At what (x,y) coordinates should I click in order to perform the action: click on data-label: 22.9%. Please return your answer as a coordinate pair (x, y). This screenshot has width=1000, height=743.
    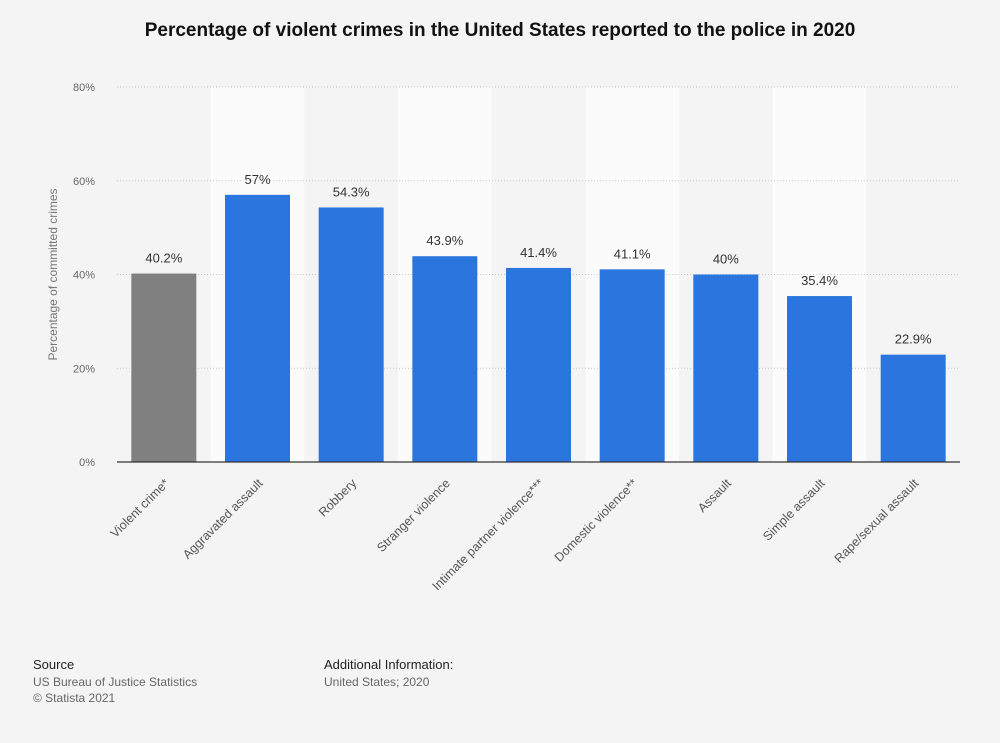
    Looking at the image, I should click on (913, 339).